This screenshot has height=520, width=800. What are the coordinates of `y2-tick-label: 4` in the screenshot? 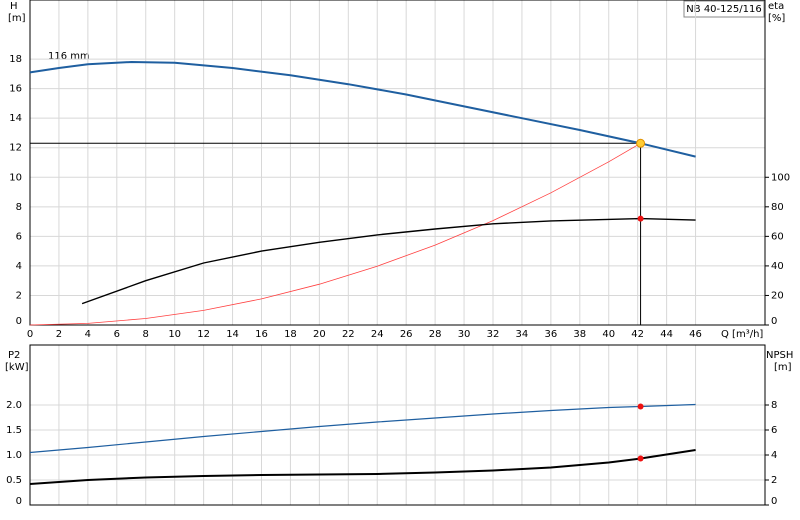 It's located at (774, 455).